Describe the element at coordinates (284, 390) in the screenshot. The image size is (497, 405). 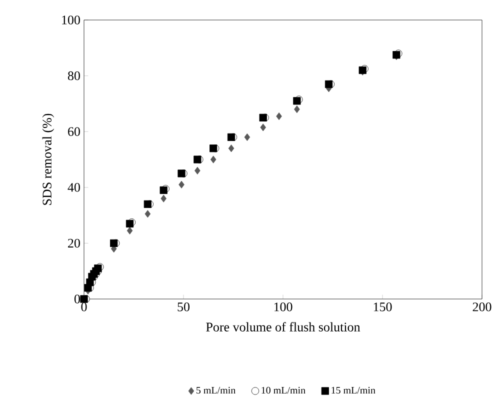
I see `legend-label: 10 mL/min` at that location.